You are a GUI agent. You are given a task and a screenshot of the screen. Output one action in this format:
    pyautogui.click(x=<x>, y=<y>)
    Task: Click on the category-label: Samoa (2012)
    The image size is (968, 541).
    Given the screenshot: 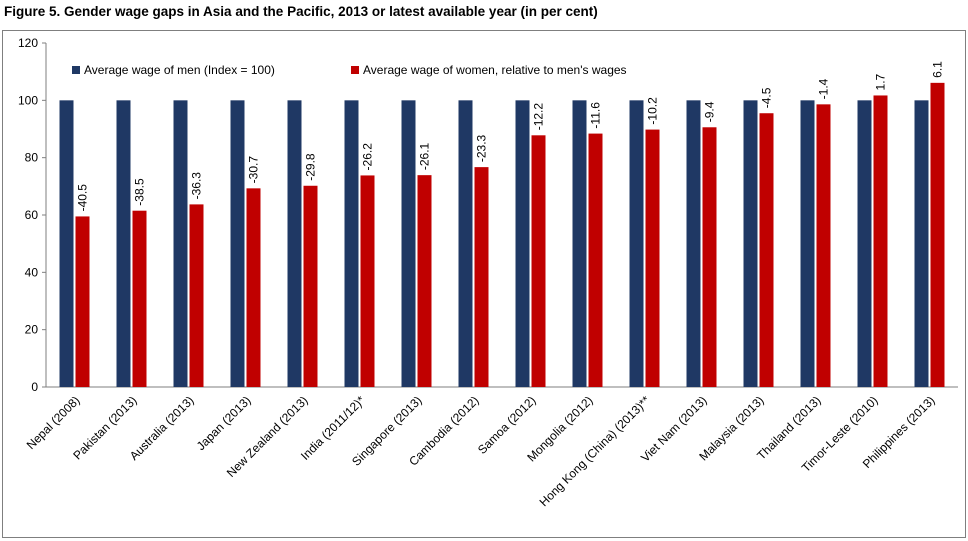 What is the action you would take?
    pyautogui.click(x=507, y=425)
    